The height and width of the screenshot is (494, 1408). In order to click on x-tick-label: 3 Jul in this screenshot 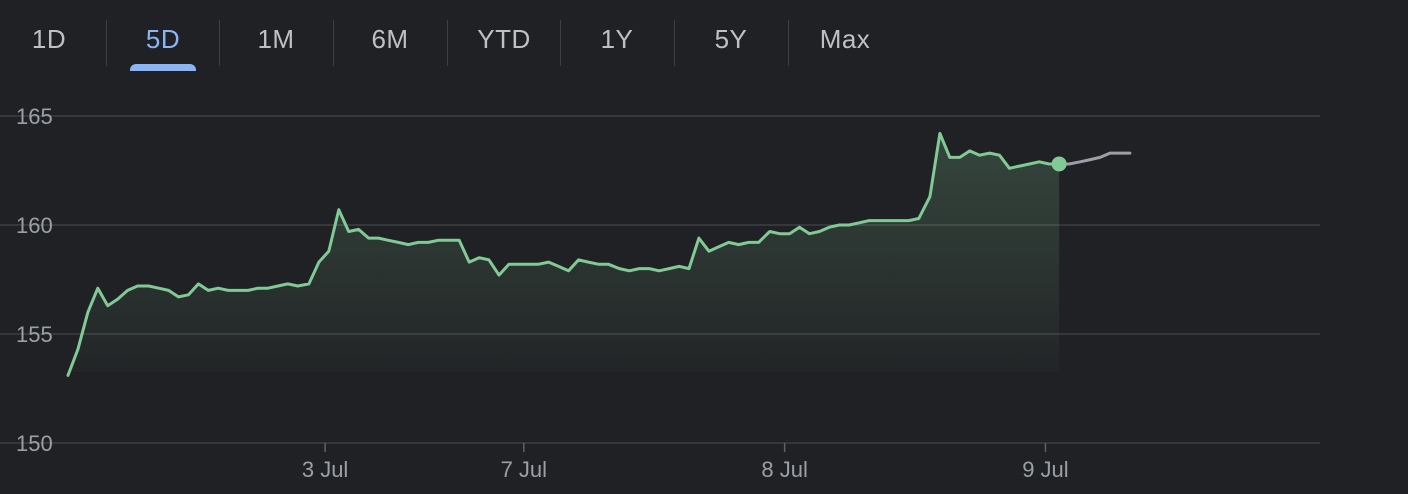, I will do `click(325, 469)`.